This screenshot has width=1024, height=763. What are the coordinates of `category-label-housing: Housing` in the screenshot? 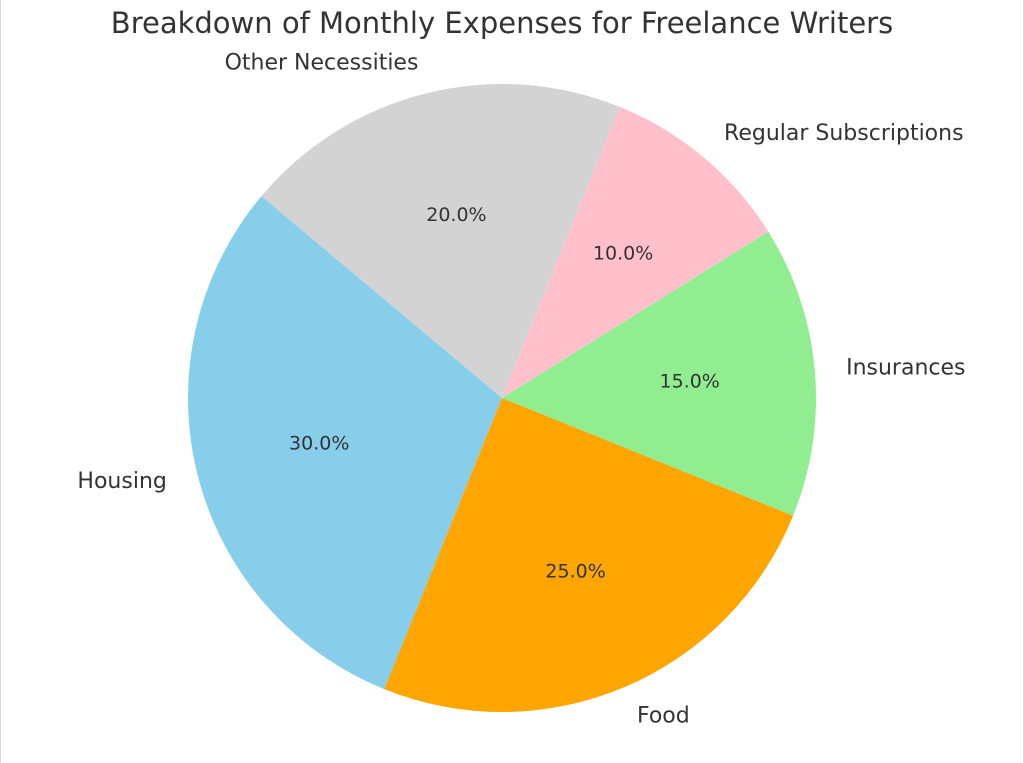 It's located at (121, 481).